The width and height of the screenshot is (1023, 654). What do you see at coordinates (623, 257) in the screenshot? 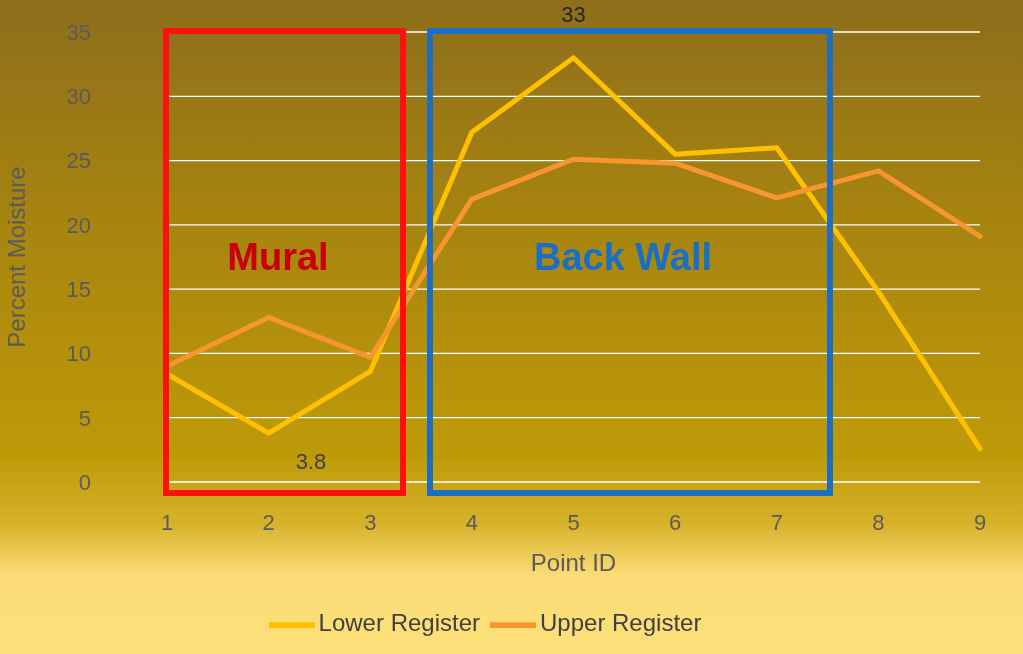
I see `annotation: Back Wall` at bounding box center [623, 257].